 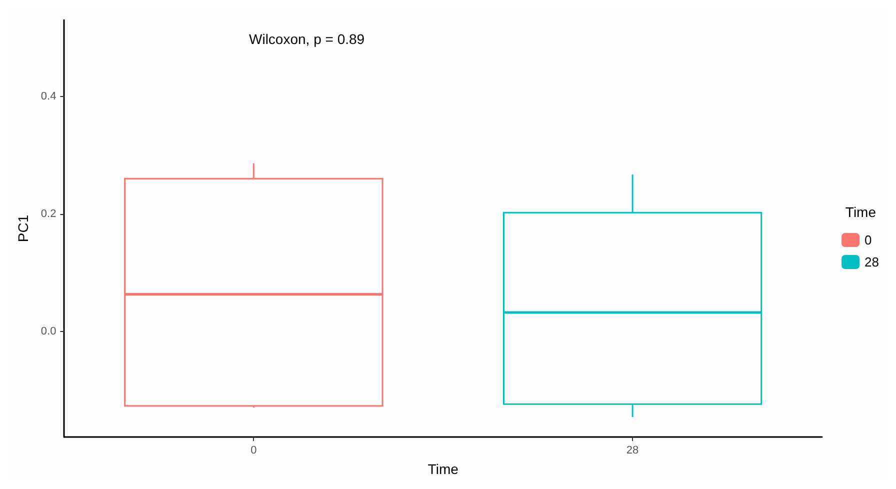 What do you see at coordinates (860, 212) in the screenshot?
I see `legend-title: Time` at bounding box center [860, 212].